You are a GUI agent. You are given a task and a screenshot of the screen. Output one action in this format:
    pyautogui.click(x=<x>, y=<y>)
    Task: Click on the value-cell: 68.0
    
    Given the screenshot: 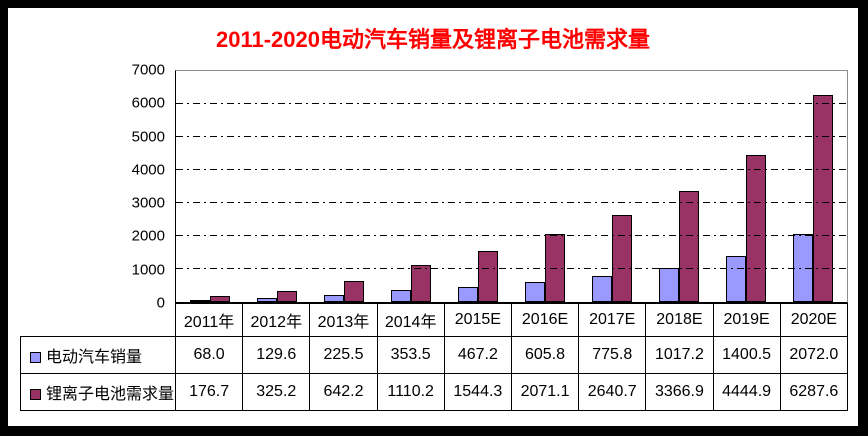 What is the action you would take?
    pyautogui.click(x=209, y=355)
    